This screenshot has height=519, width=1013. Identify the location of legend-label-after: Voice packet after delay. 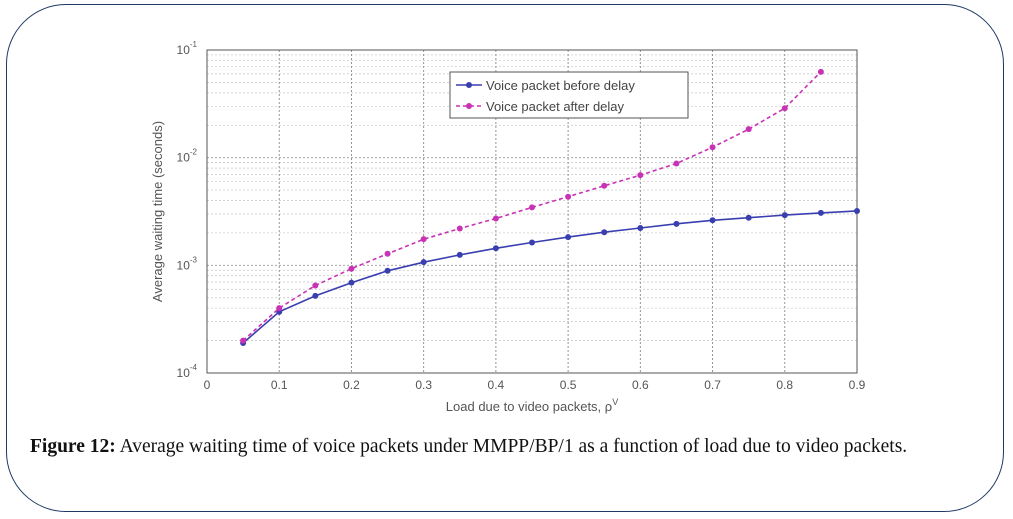
(555, 106).